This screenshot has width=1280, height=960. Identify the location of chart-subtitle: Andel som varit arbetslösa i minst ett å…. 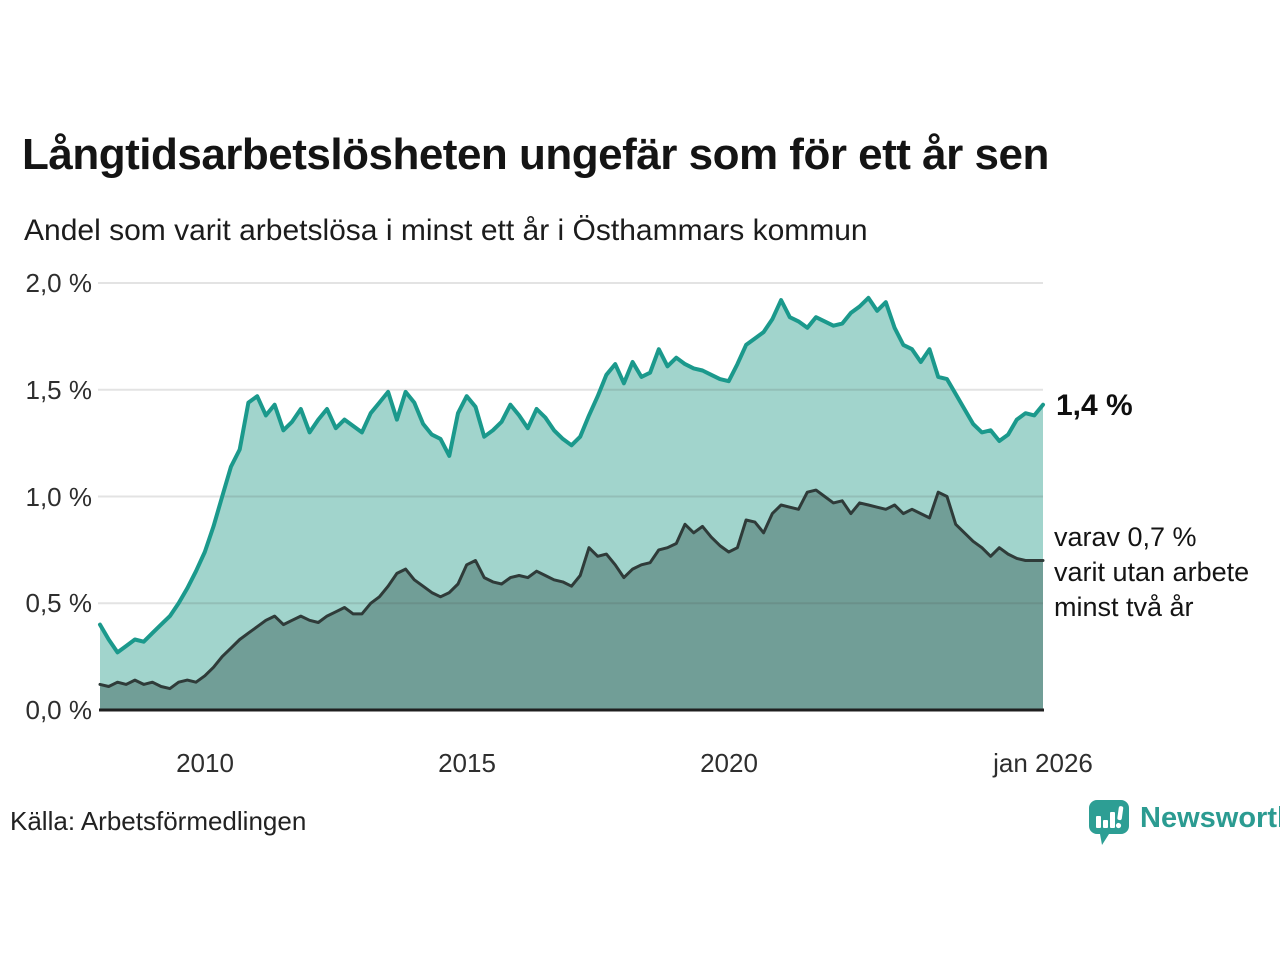
(446, 230).